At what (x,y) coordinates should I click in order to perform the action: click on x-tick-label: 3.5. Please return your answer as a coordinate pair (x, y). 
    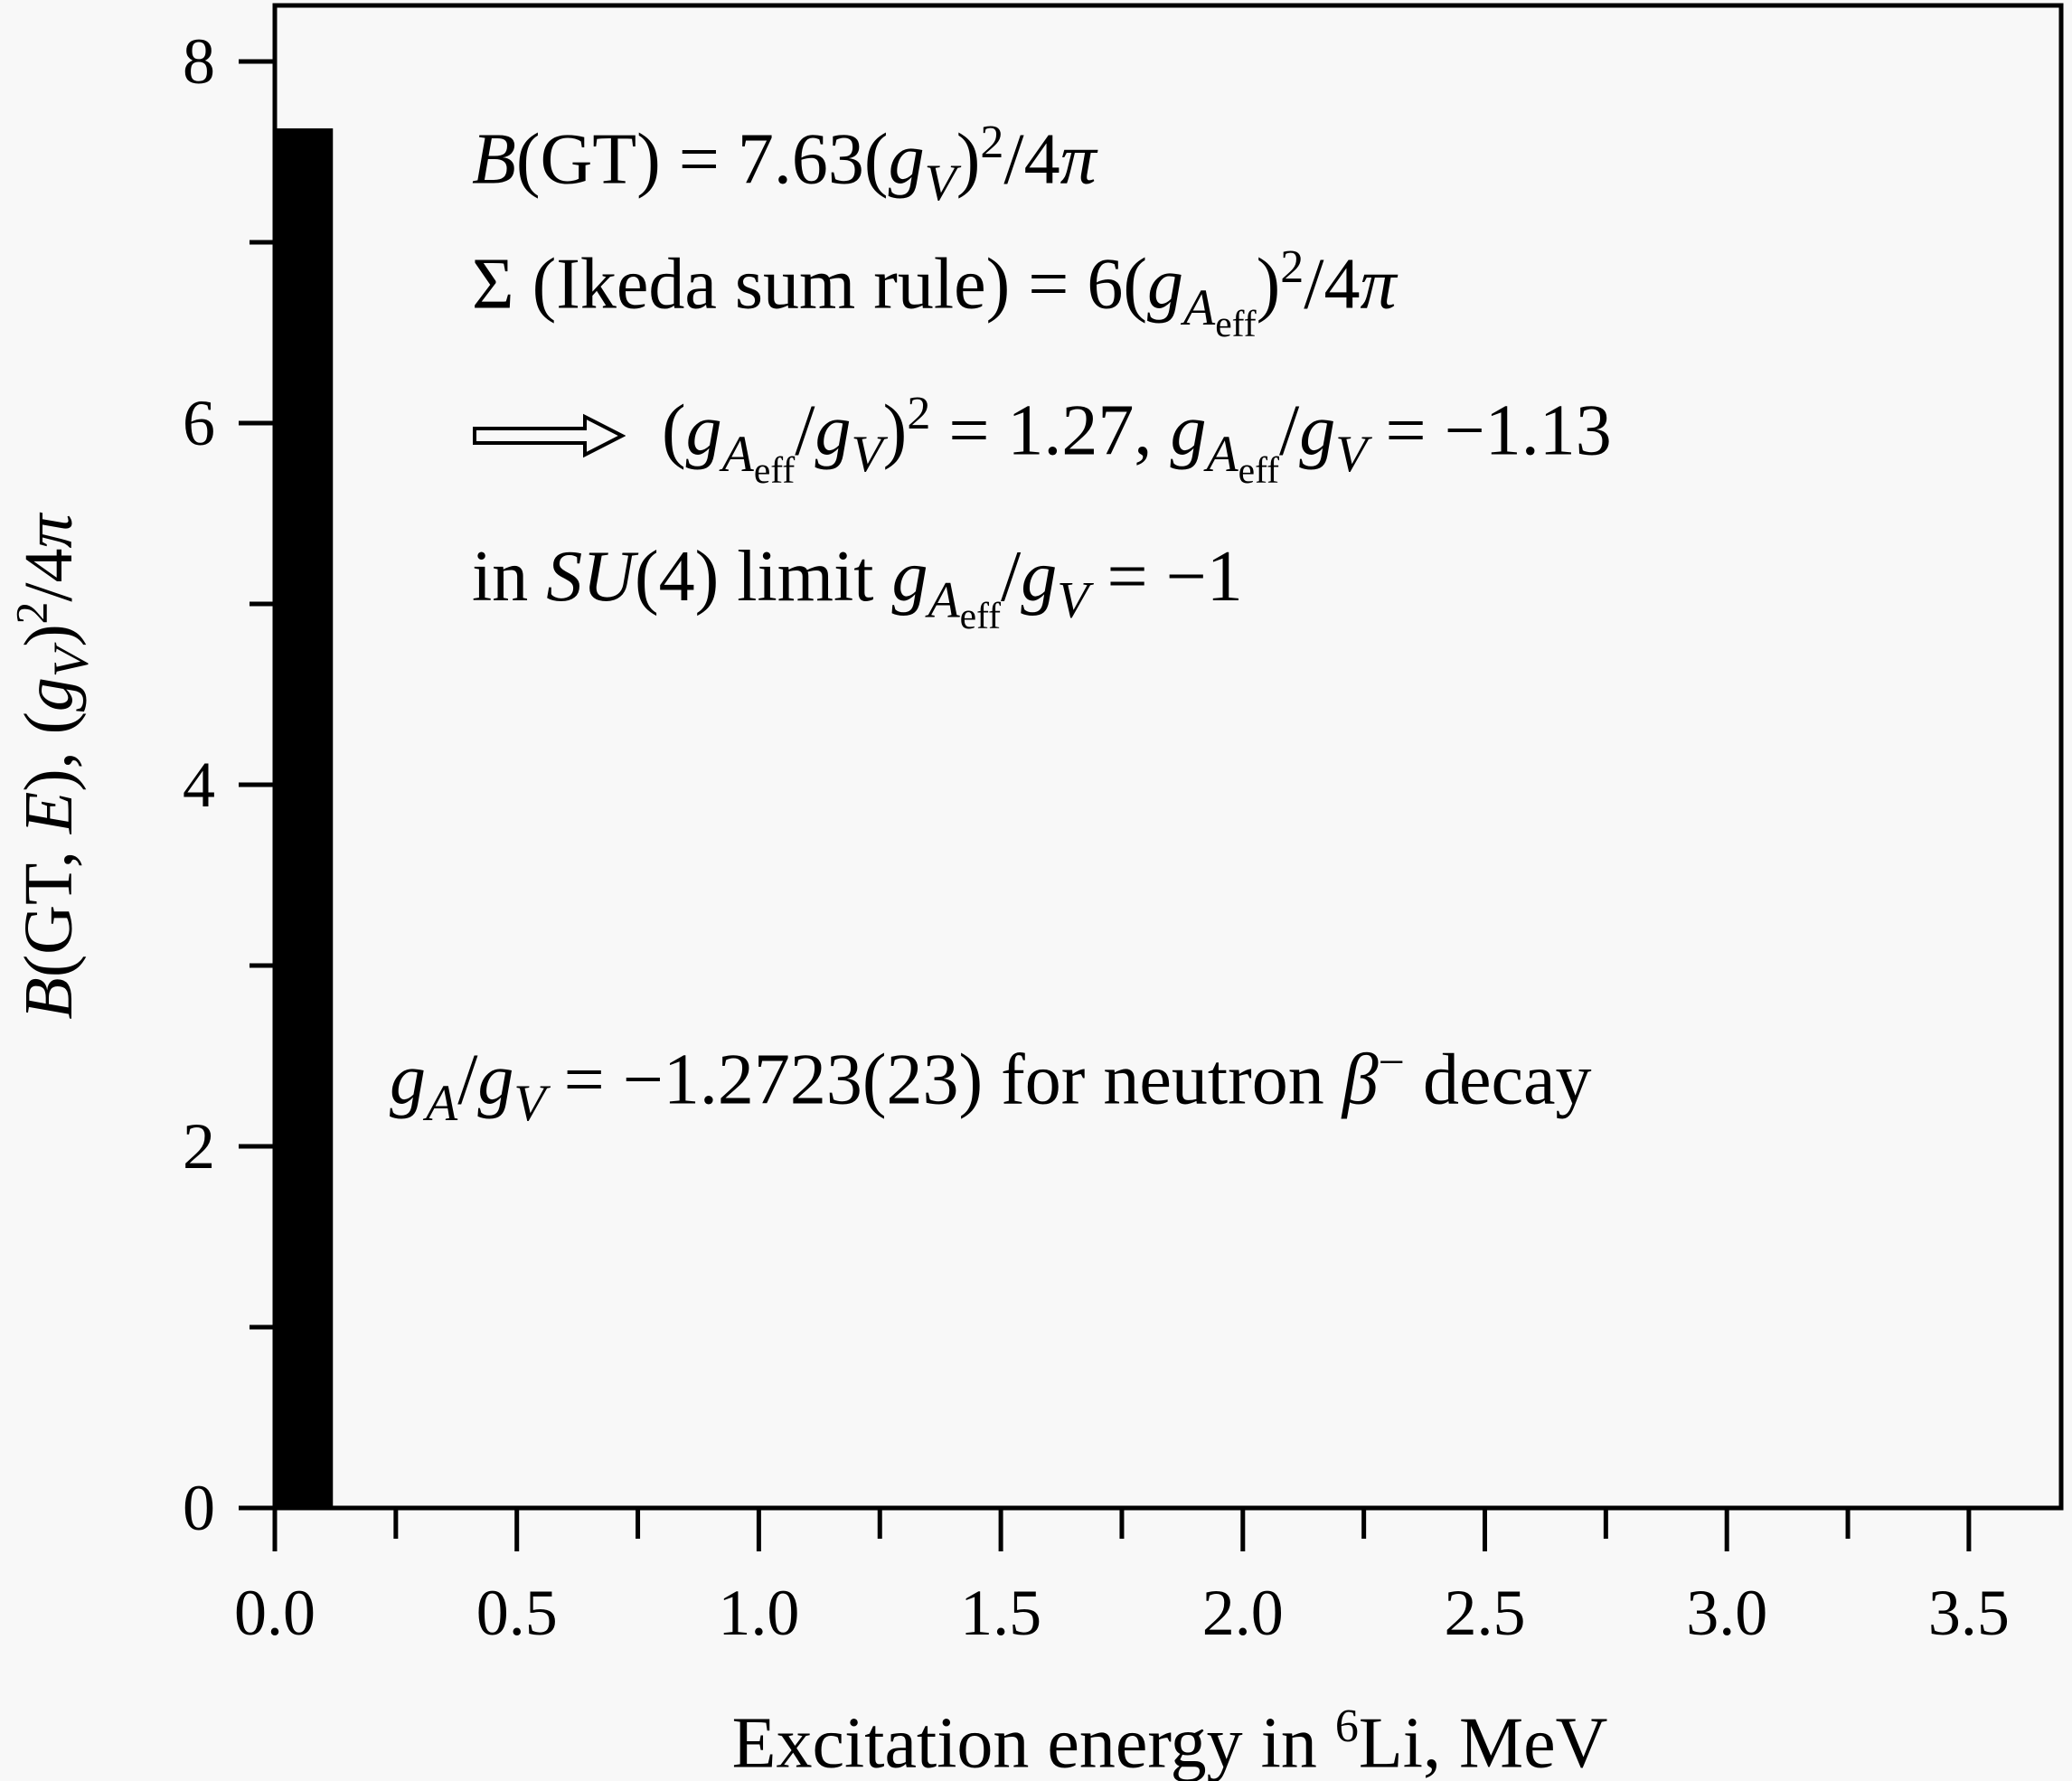
    Looking at the image, I should click on (1968, 1613).